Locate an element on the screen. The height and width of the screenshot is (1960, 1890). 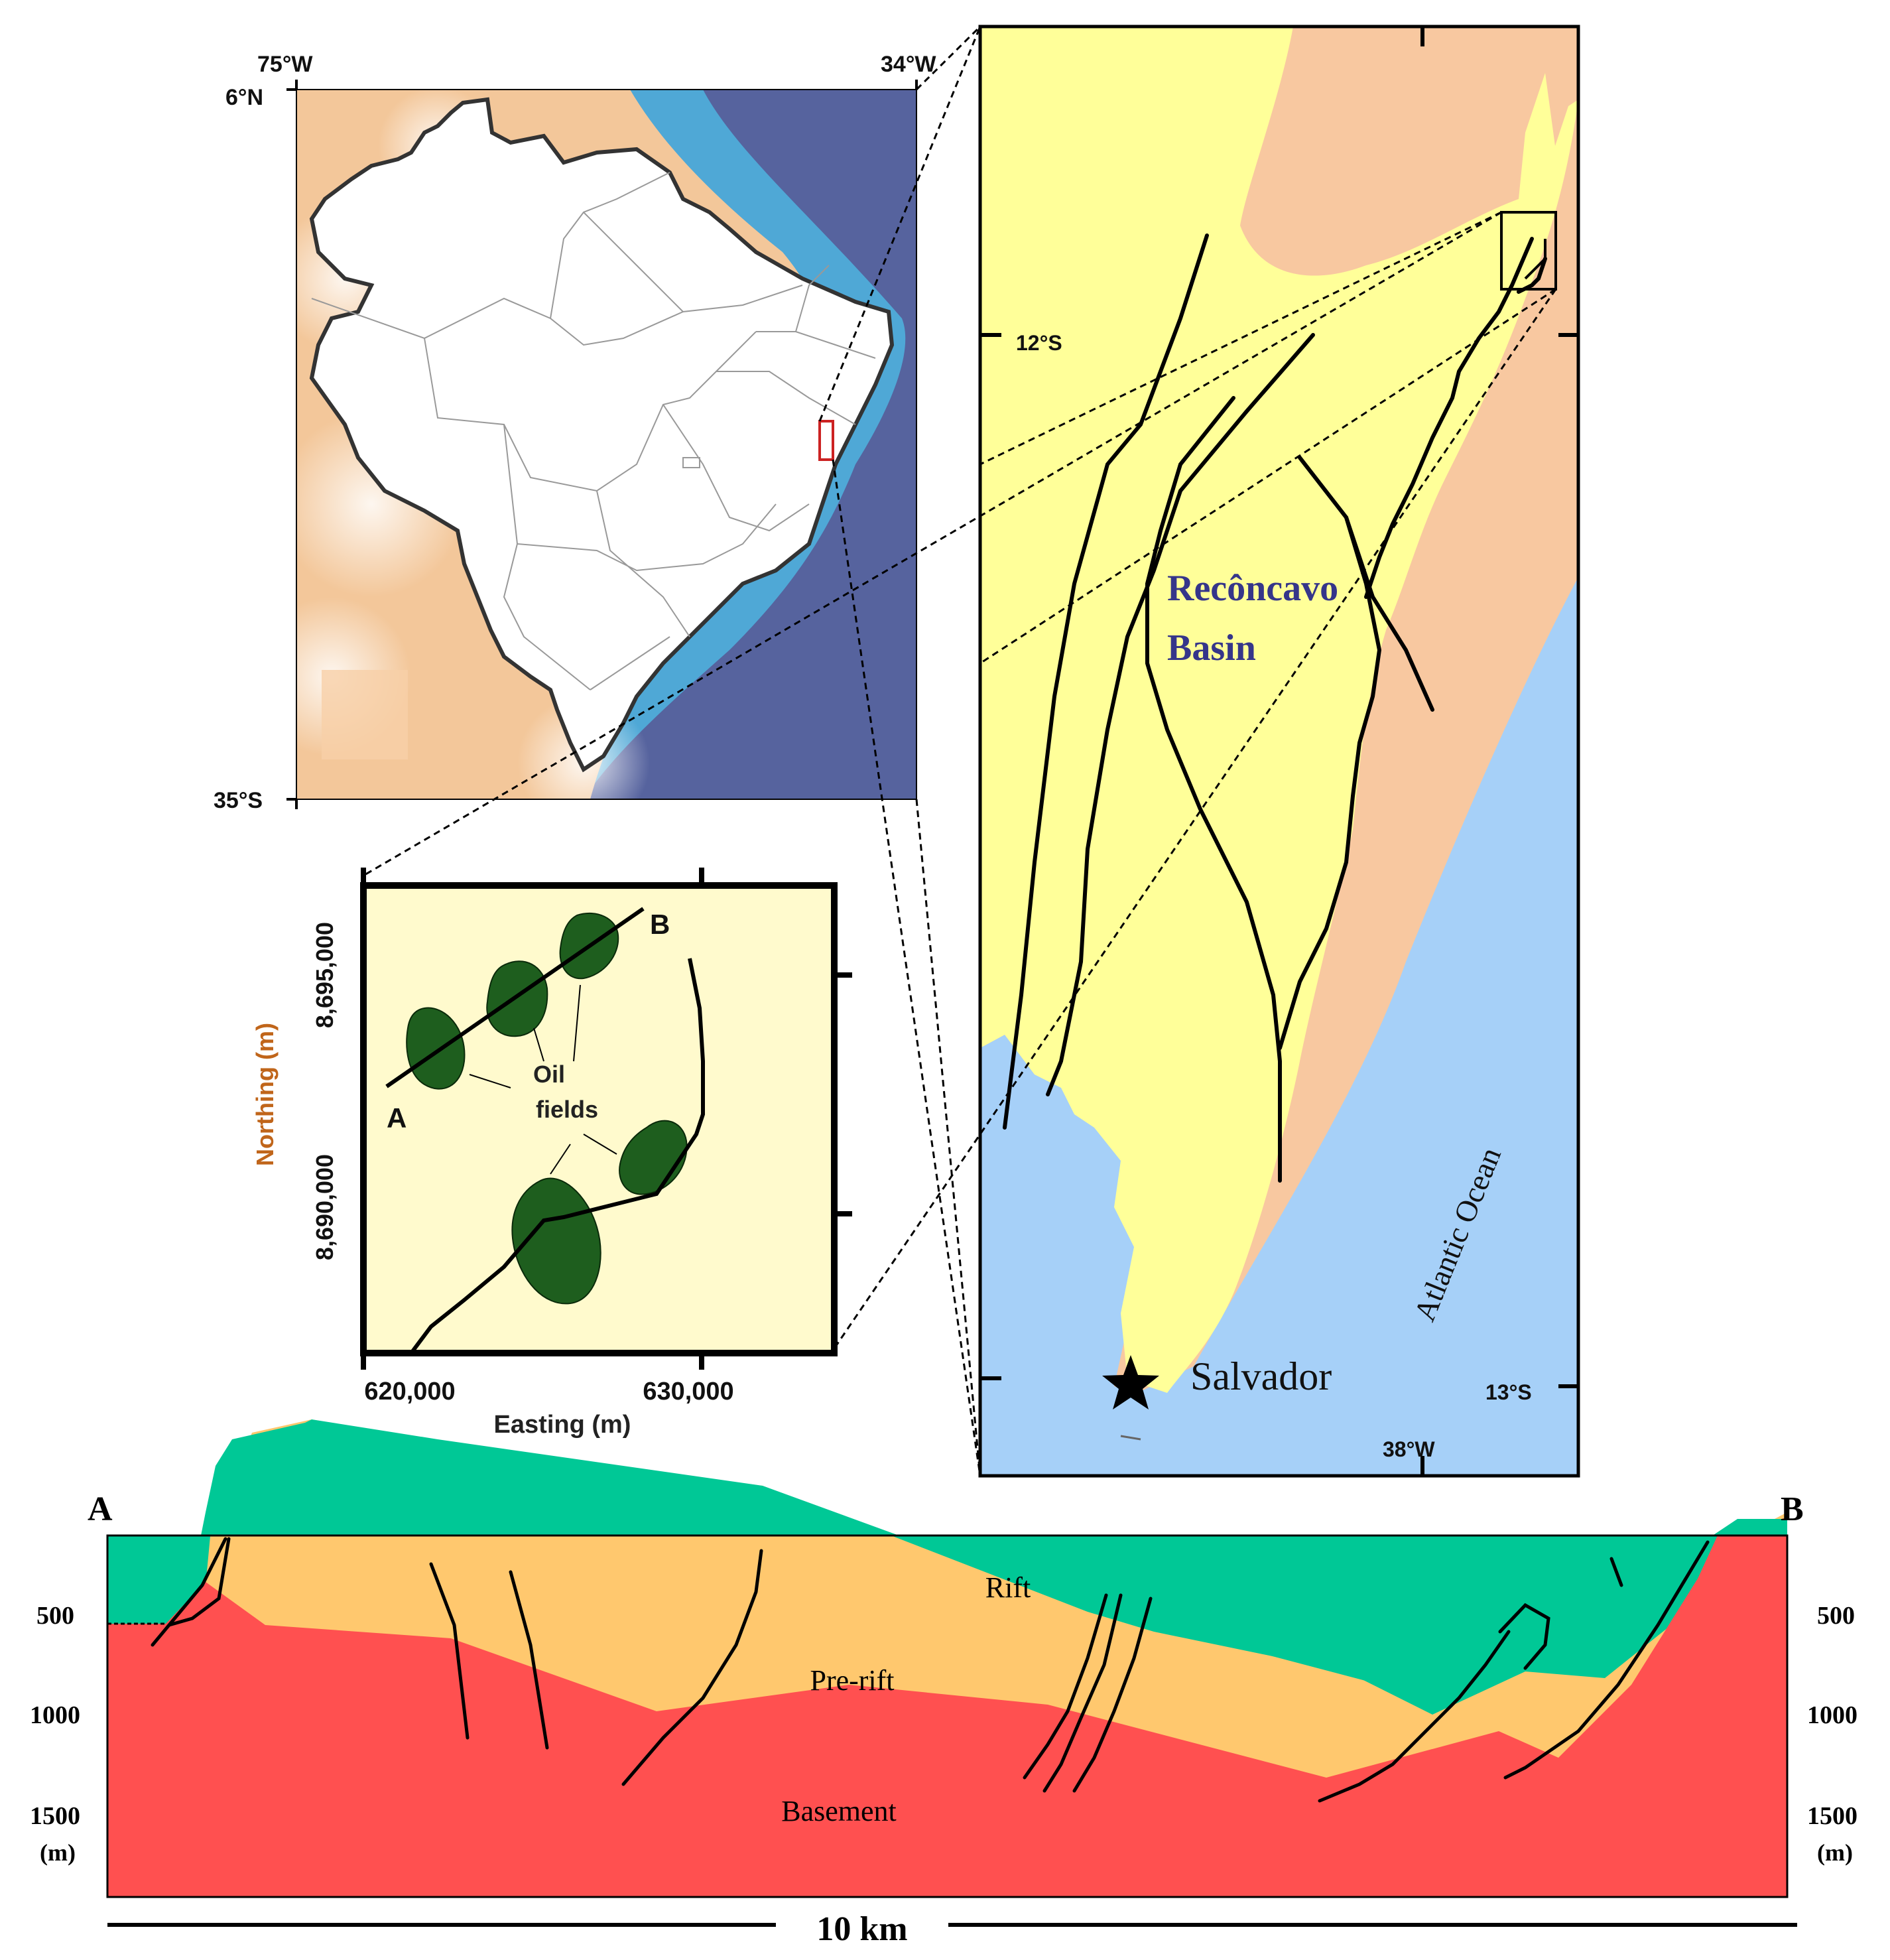
detail-area-box is located at coordinates (1528, 251).